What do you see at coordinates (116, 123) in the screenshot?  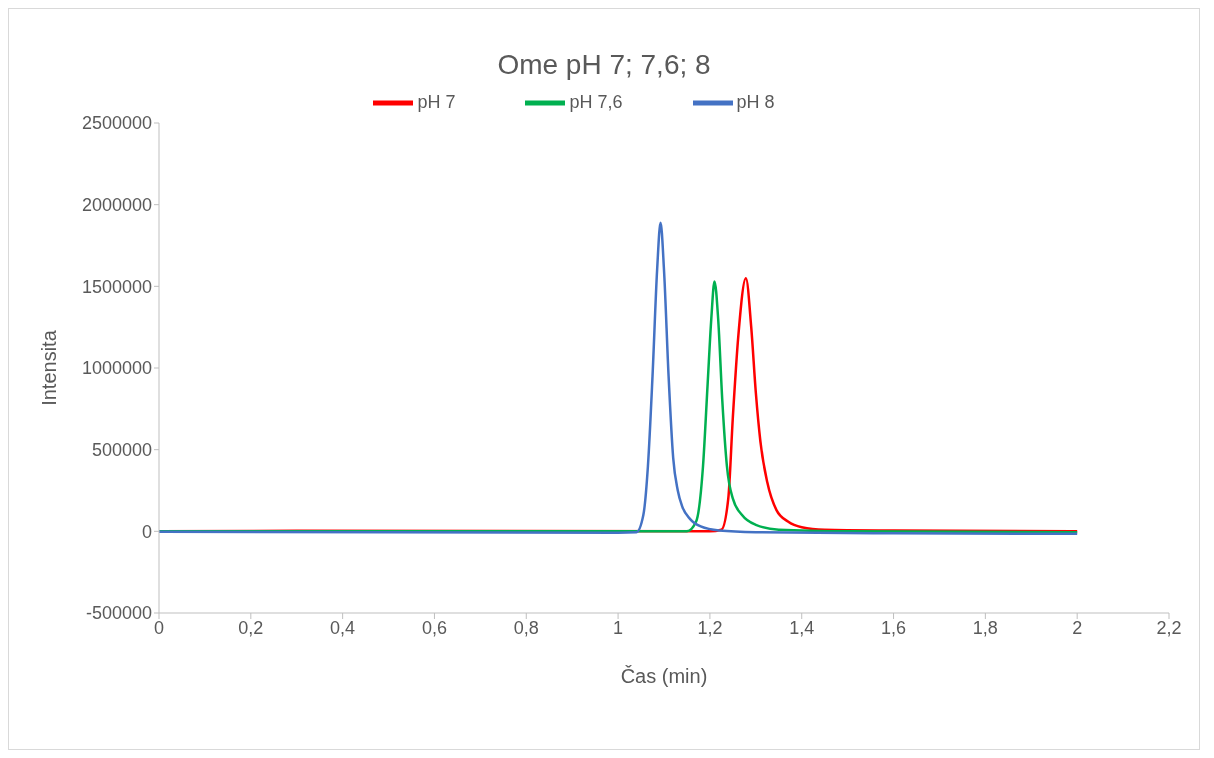 I see `y-tick-label: 2500000` at bounding box center [116, 123].